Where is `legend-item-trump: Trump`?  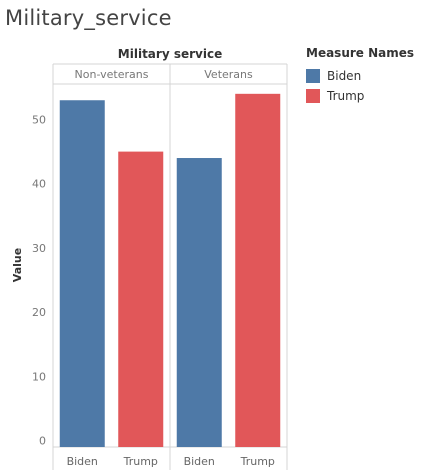 legend-item-trump: Trump is located at coordinates (360, 96).